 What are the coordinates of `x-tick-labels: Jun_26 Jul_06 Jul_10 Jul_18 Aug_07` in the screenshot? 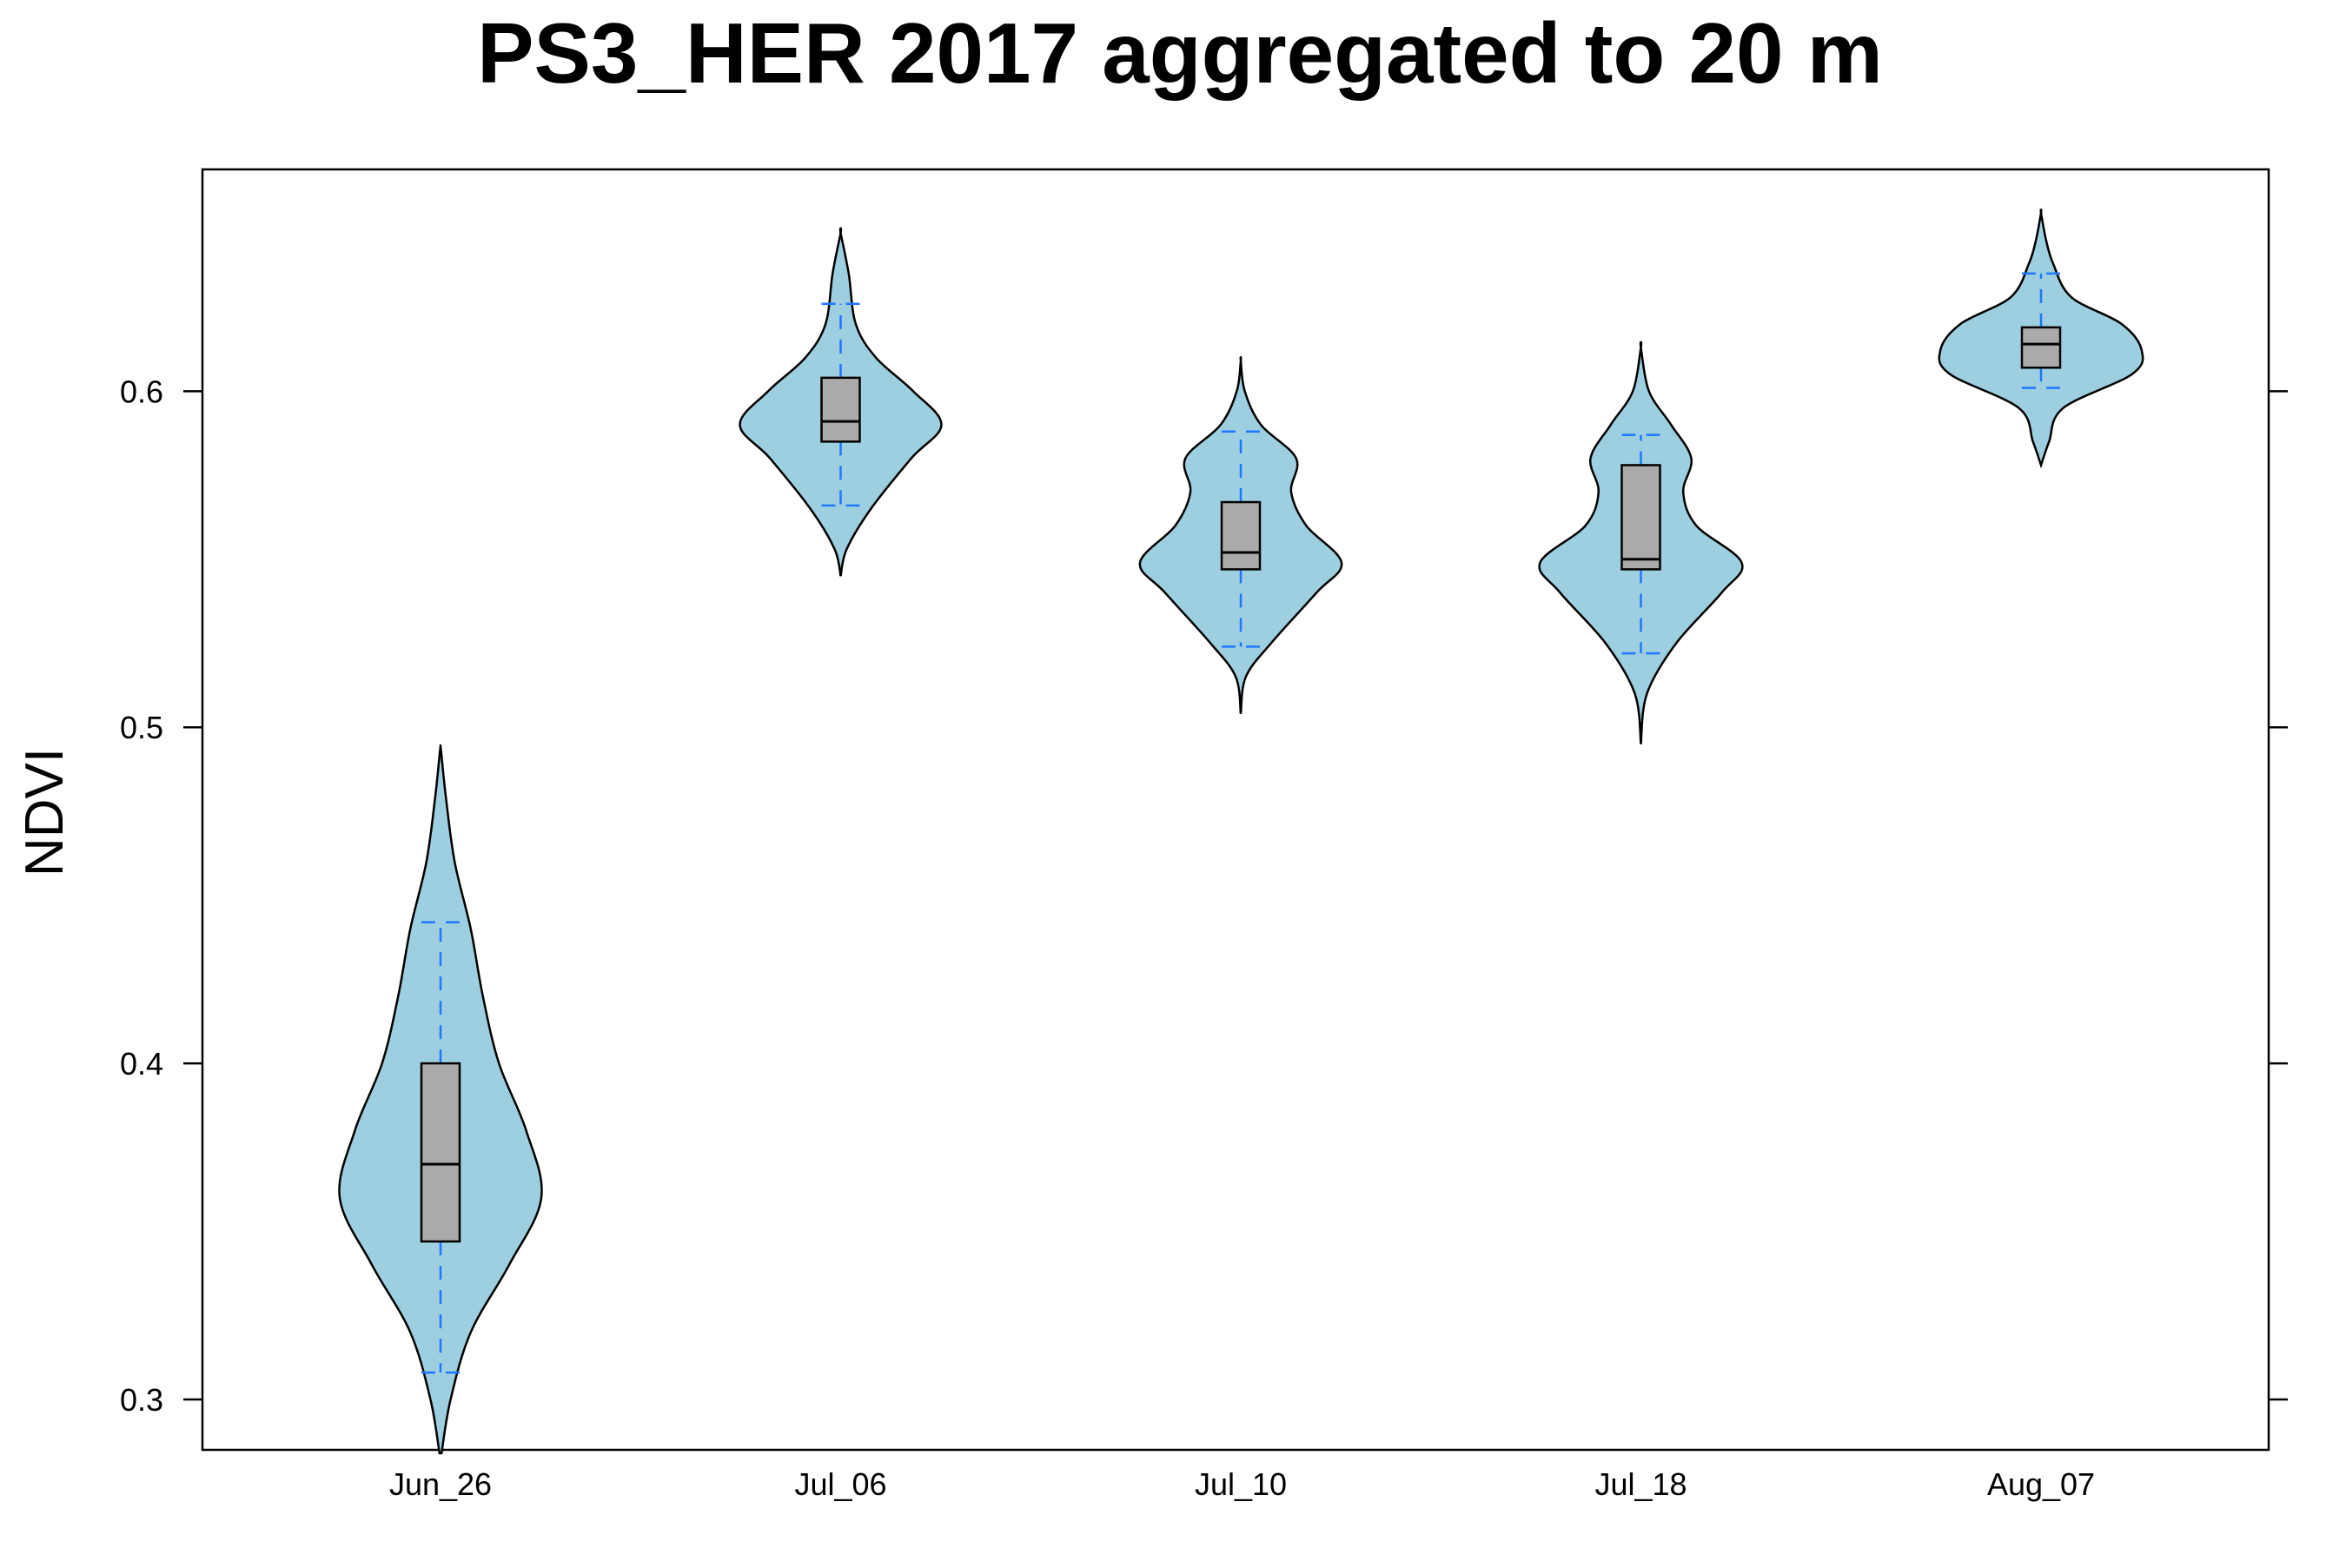 It's located at (1242, 1484).